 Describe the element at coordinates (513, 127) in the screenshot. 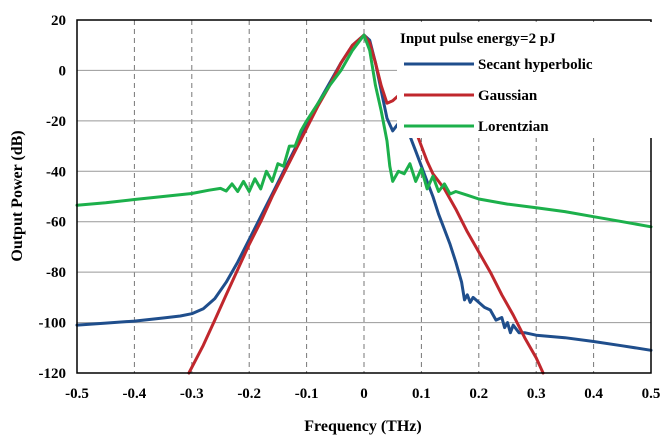

I see `legend-label-lorentzian: Lorentzian` at that location.